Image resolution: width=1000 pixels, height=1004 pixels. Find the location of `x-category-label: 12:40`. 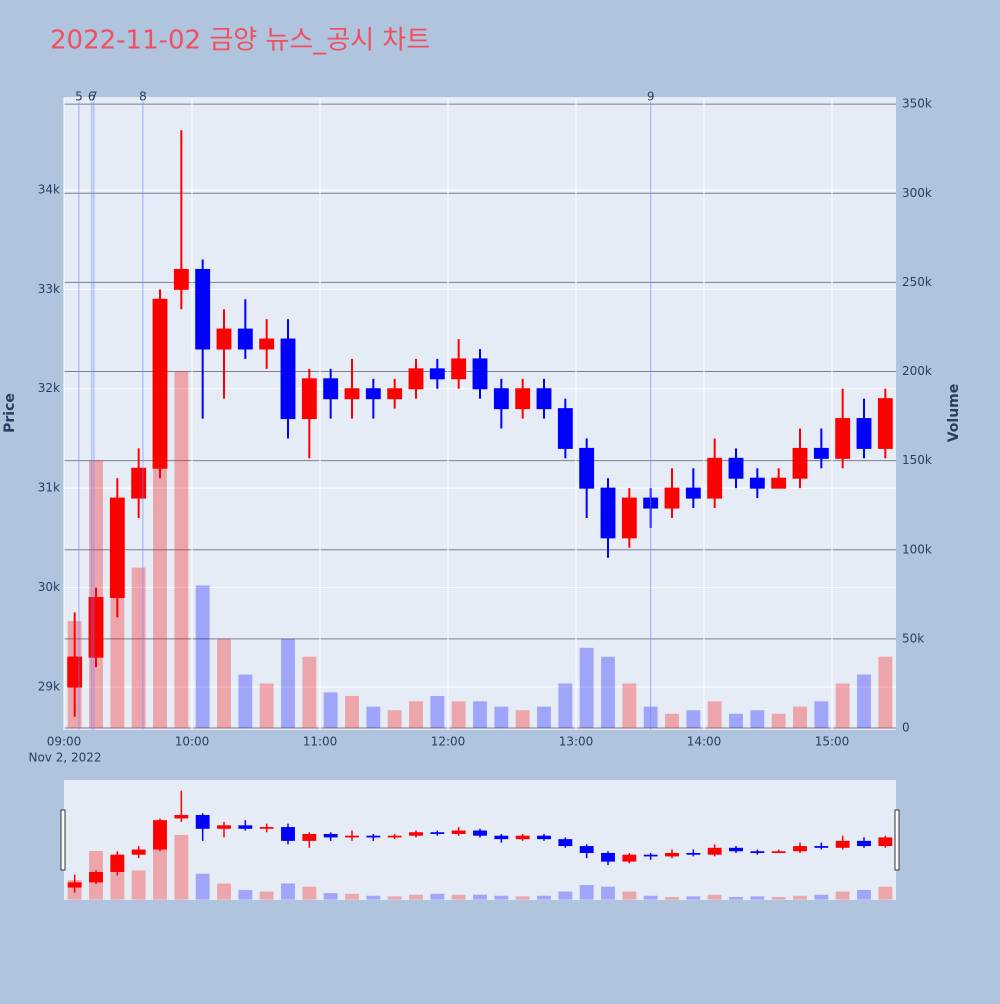

x-category-label: 12:40 is located at coordinates (544, 735).